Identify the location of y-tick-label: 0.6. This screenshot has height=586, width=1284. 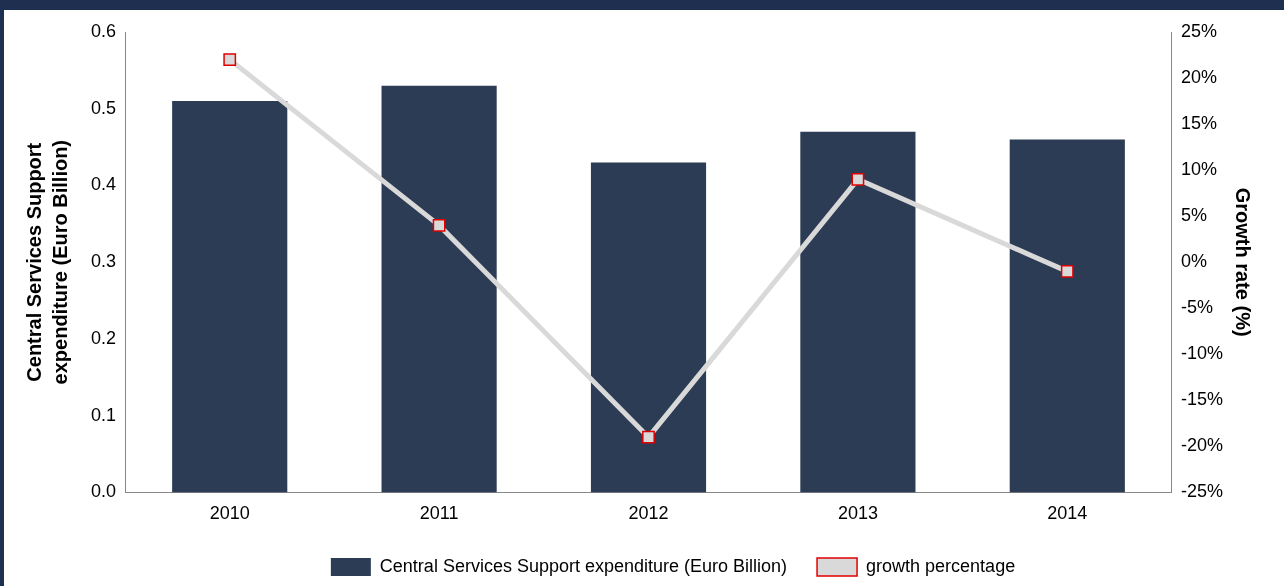
(103, 30).